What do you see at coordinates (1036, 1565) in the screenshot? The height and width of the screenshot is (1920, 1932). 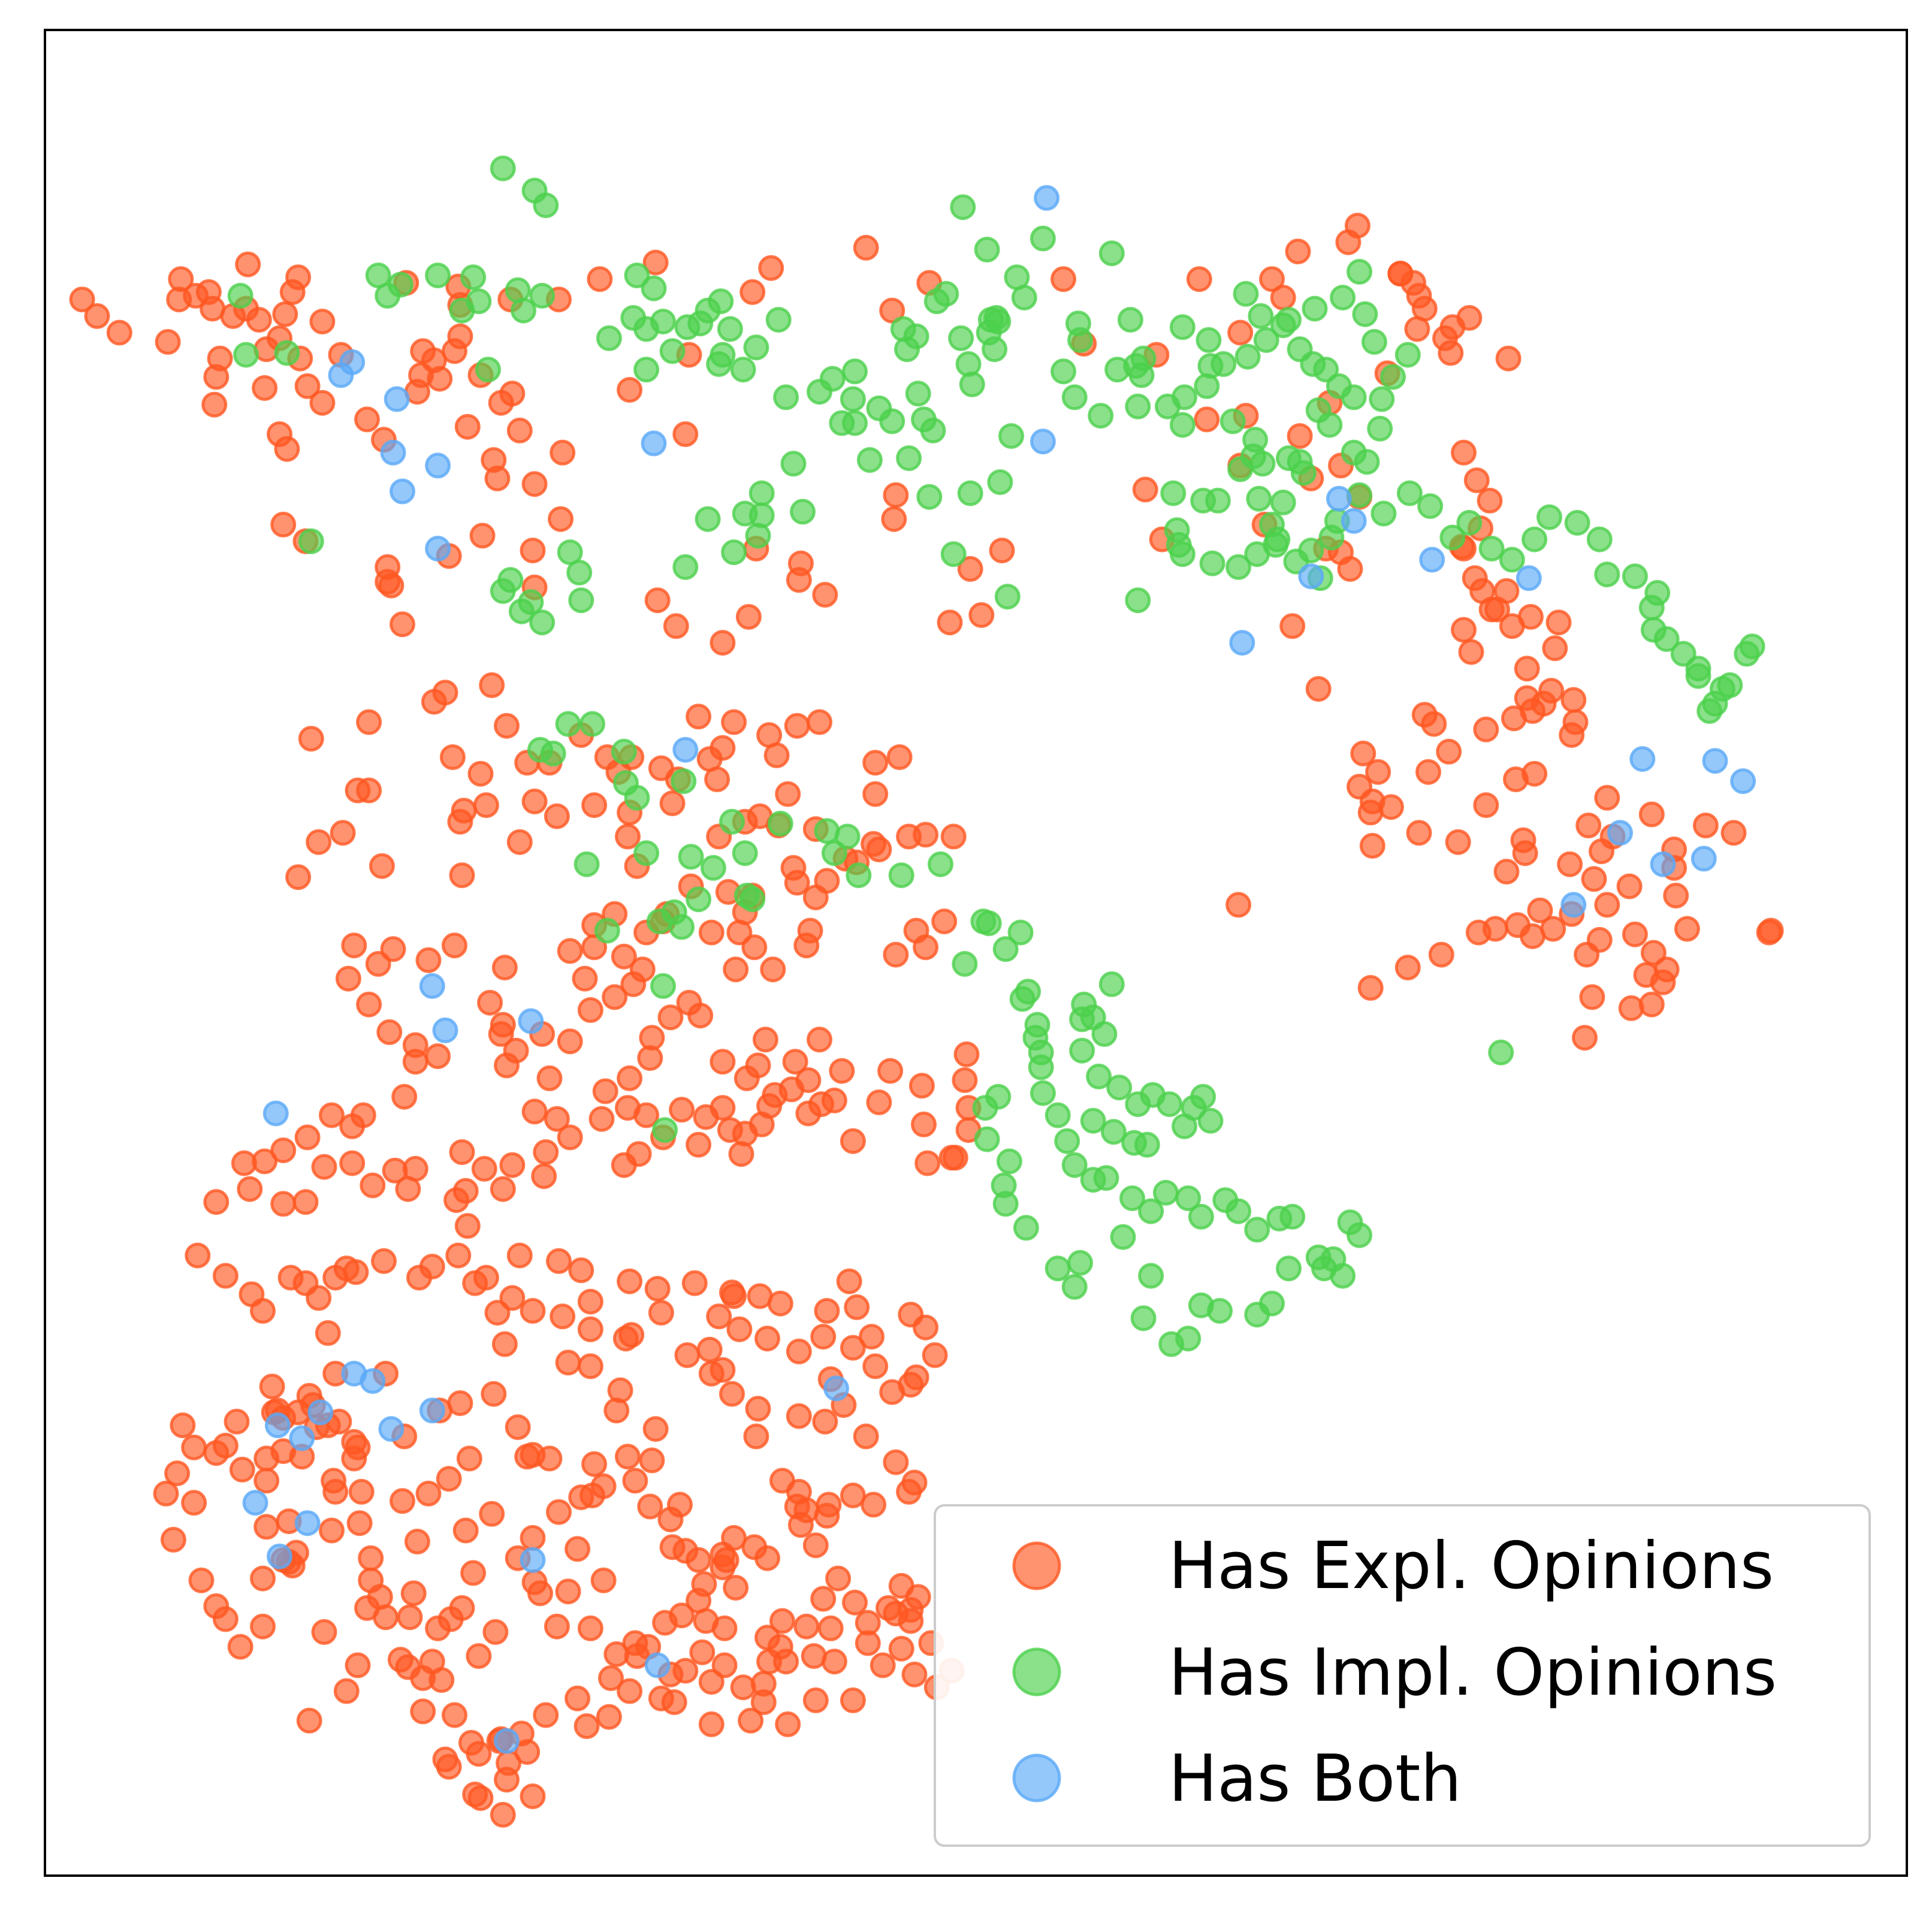 I see `legend-marker-expl` at bounding box center [1036, 1565].